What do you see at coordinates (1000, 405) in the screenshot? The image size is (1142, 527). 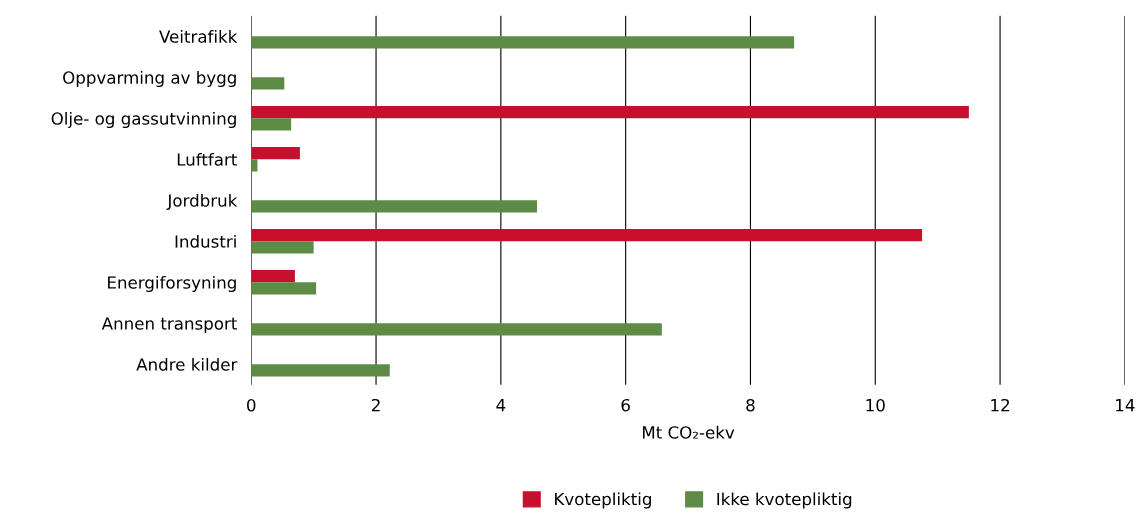 I see `x-tick-label: 12` at bounding box center [1000, 405].